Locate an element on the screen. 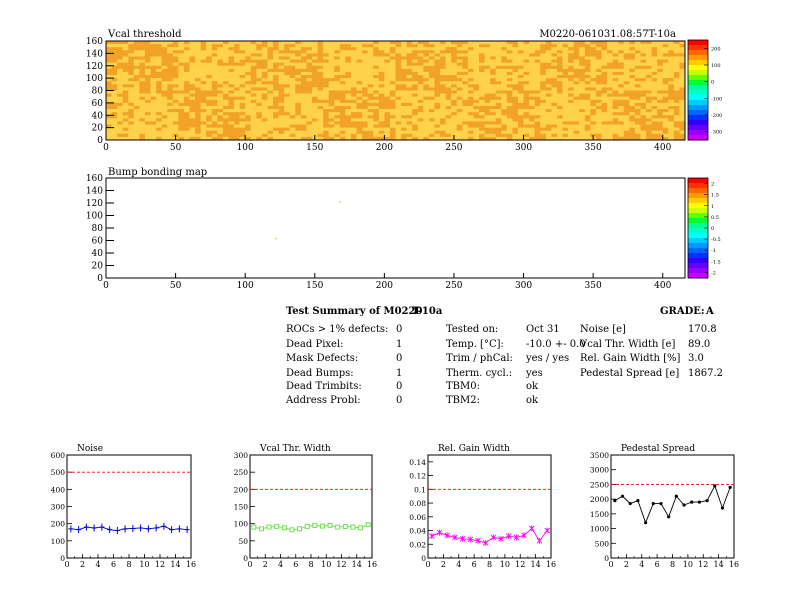 The height and width of the screenshot is (612, 792). palette-label: -1.5 is located at coordinates (716, 262).